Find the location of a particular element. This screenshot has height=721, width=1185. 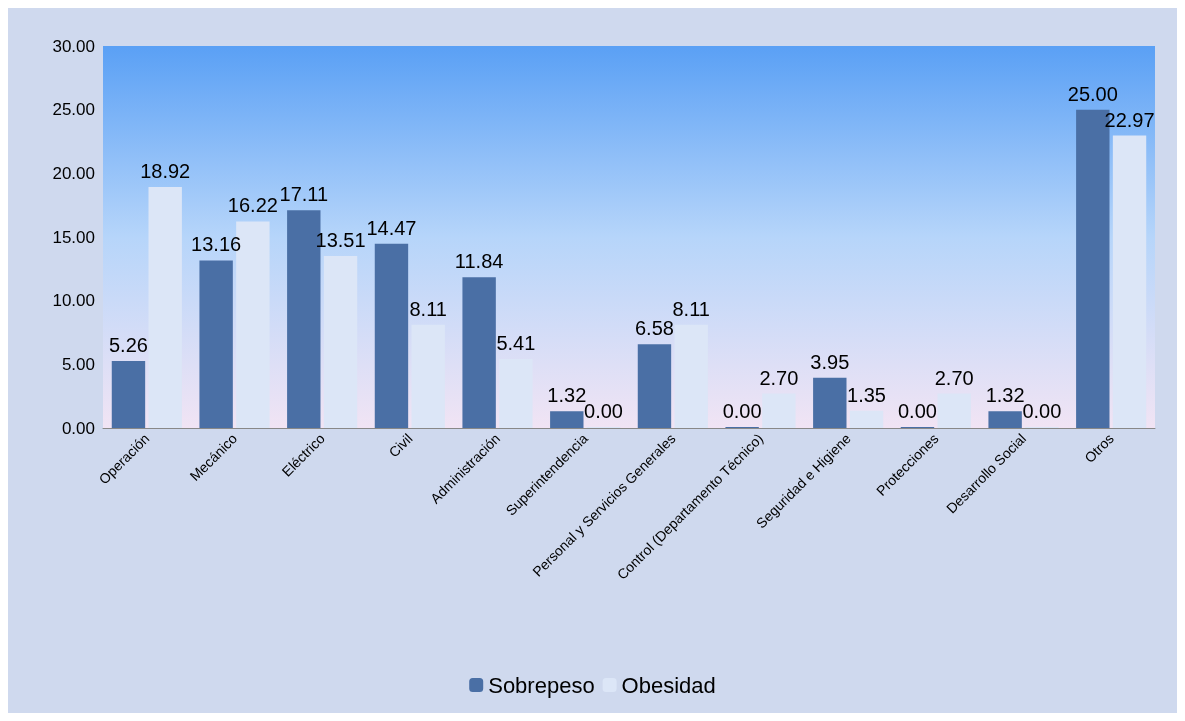

data-label: 17.11 is located at coordinates (304, 194).